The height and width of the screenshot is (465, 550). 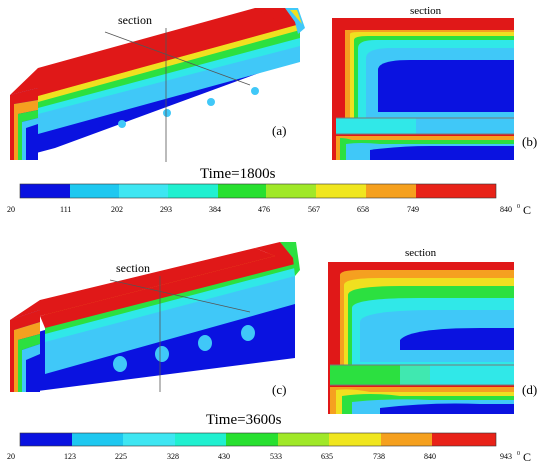 I want to click on panel-label-a: (a), so click(x=279, y=130).